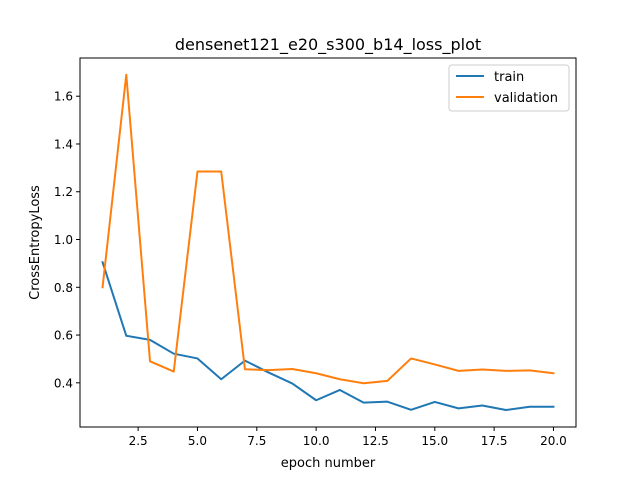  What do you see at coordinates (553, 441) in the screenshot?
I see `x-tick-label: 20.0` at bounding box center [553, 441].